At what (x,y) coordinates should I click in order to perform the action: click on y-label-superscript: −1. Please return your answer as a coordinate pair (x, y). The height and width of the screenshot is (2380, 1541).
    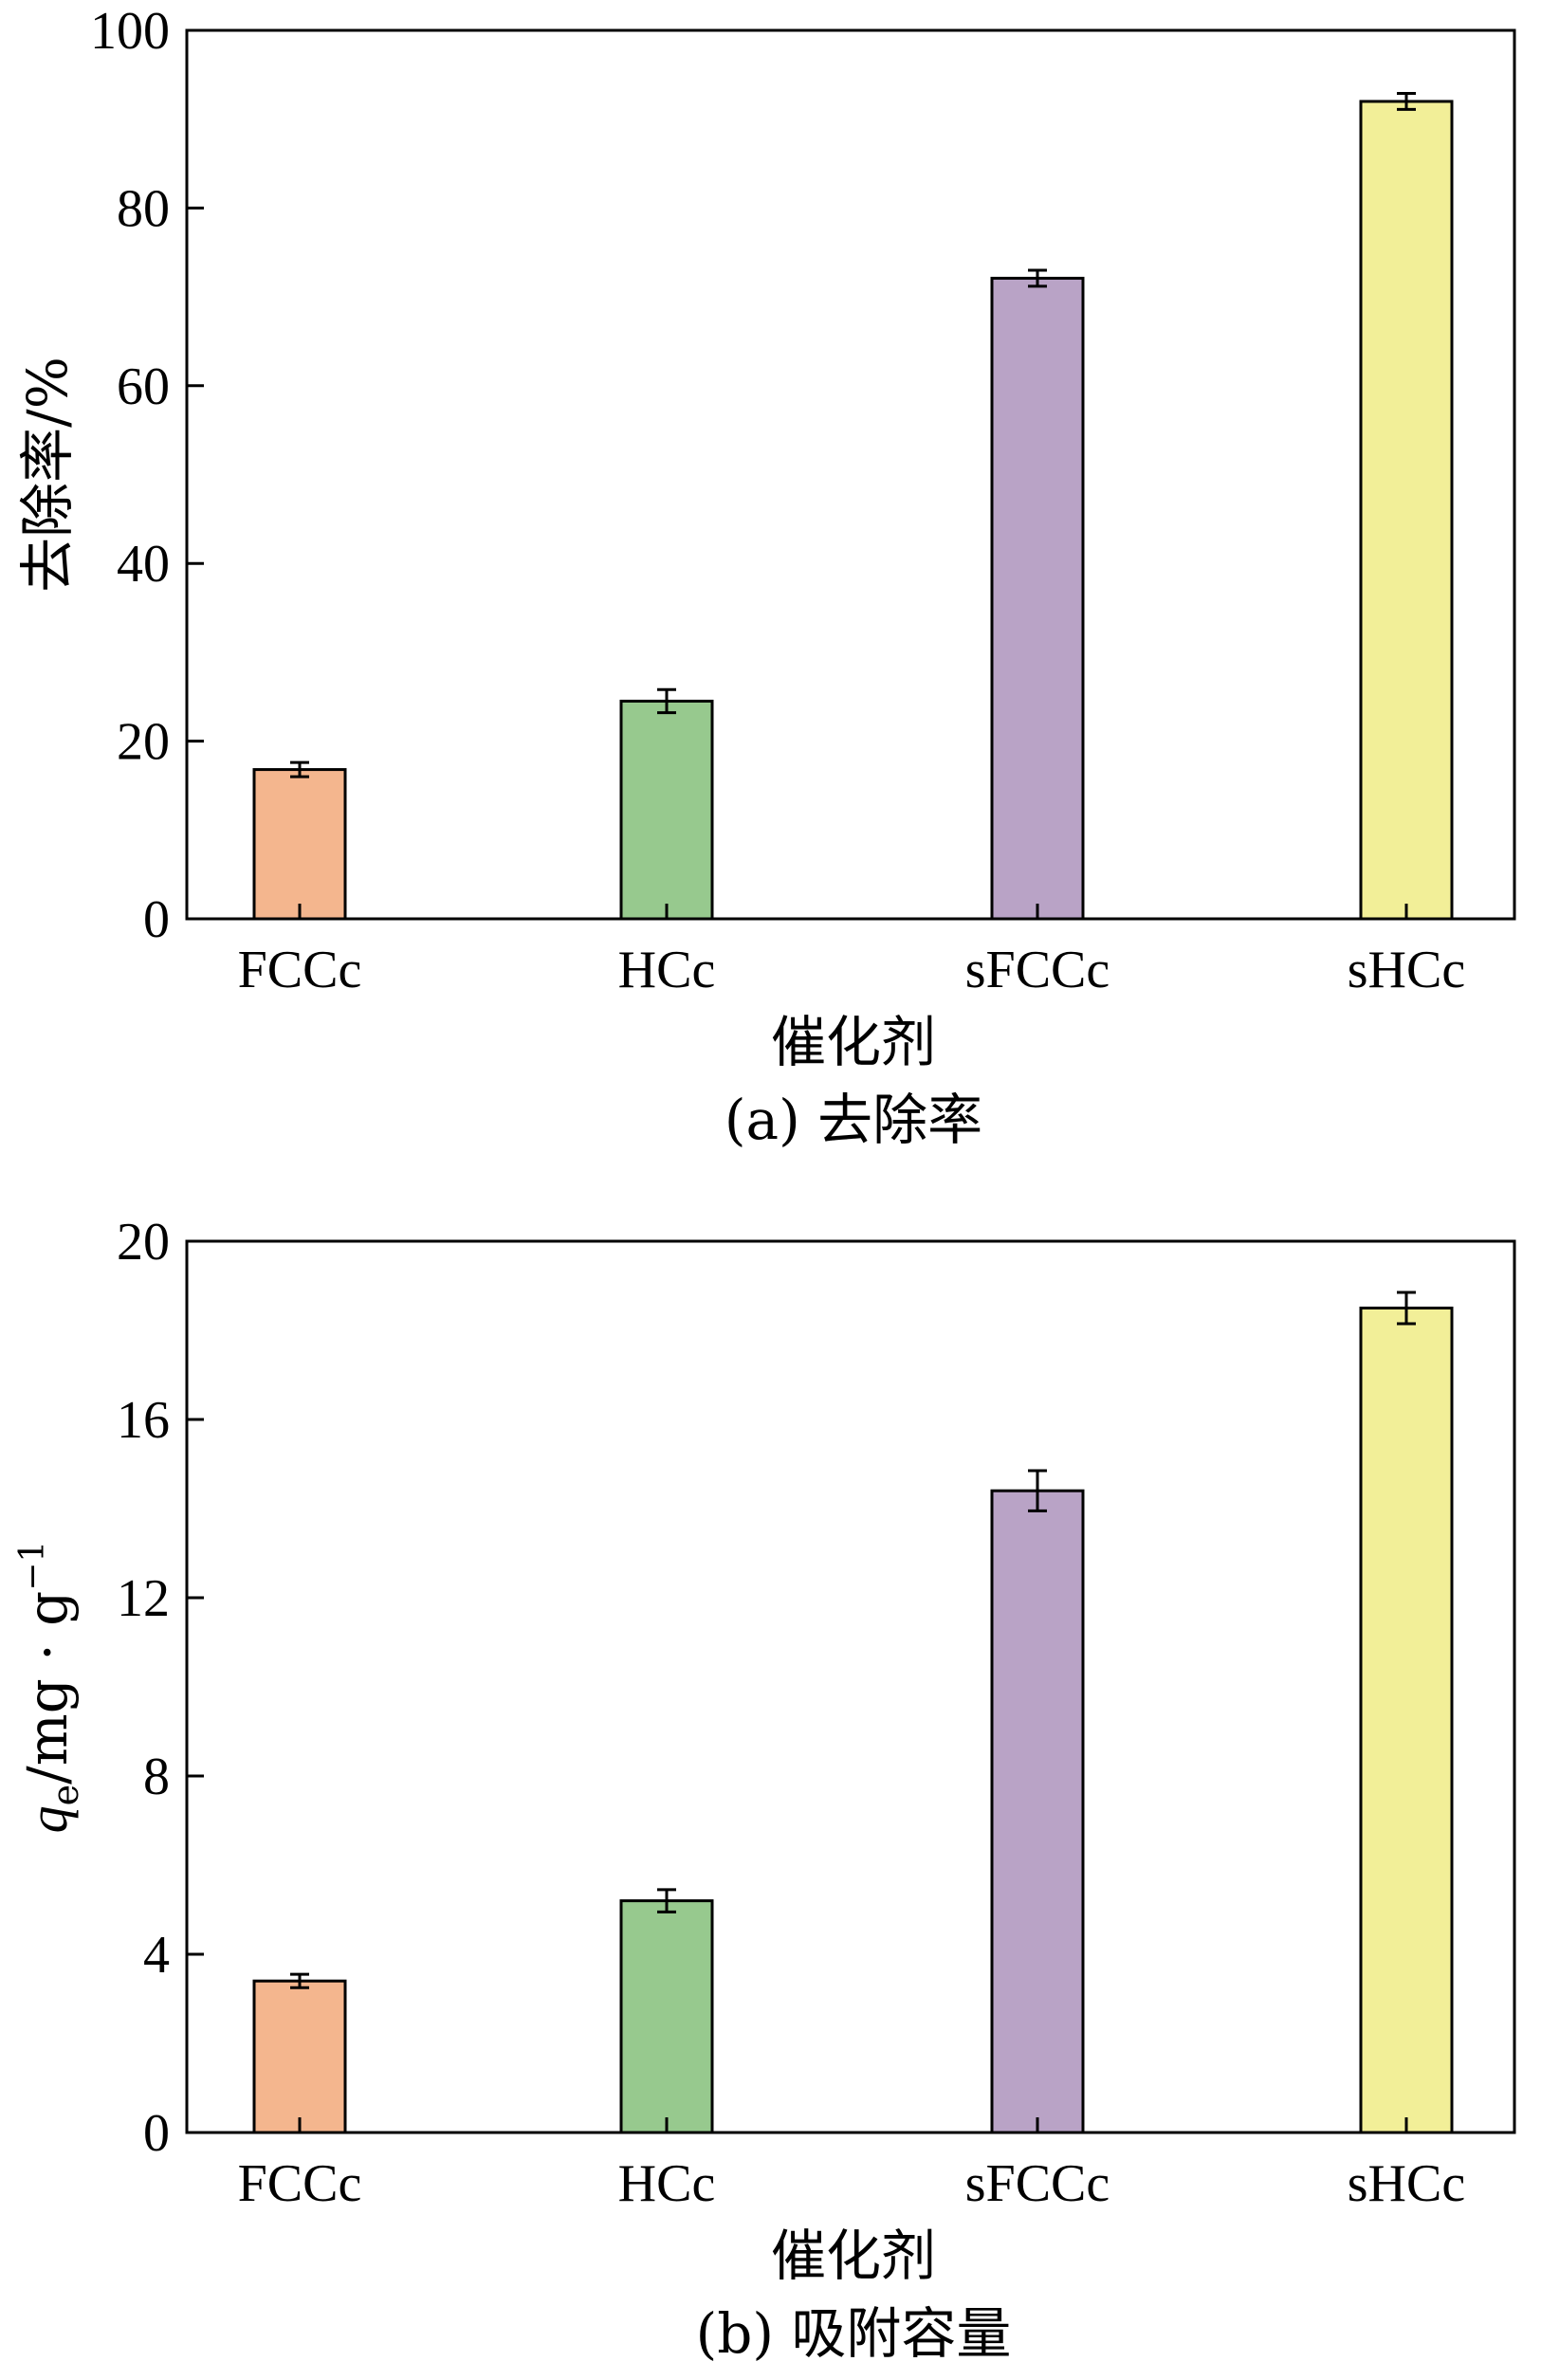
    Looking at the image, I should click on (32, 1566).